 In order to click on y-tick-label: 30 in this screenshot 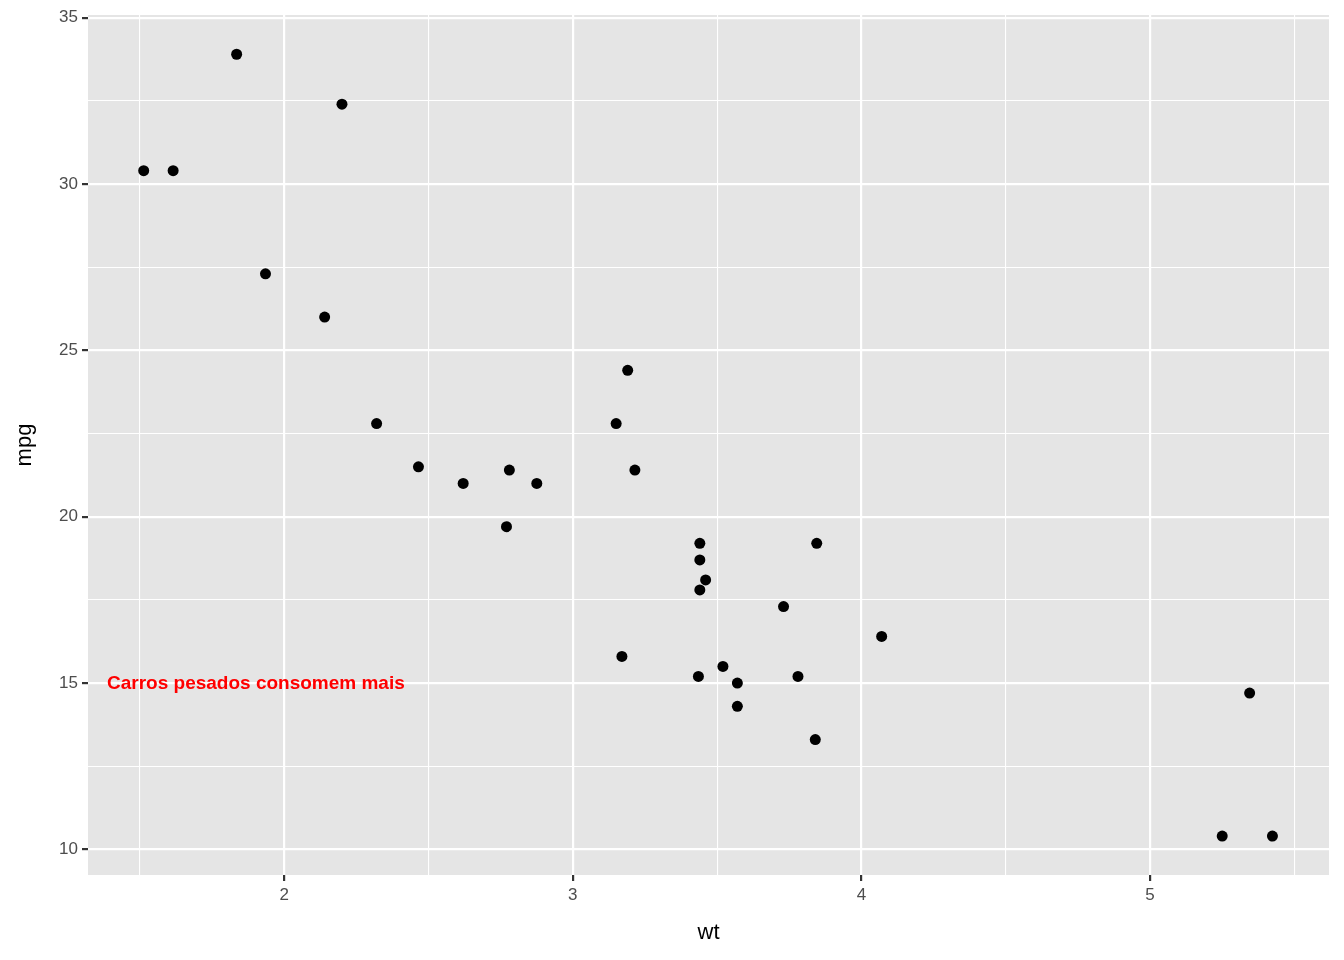, I will do `click(68, 183)`.